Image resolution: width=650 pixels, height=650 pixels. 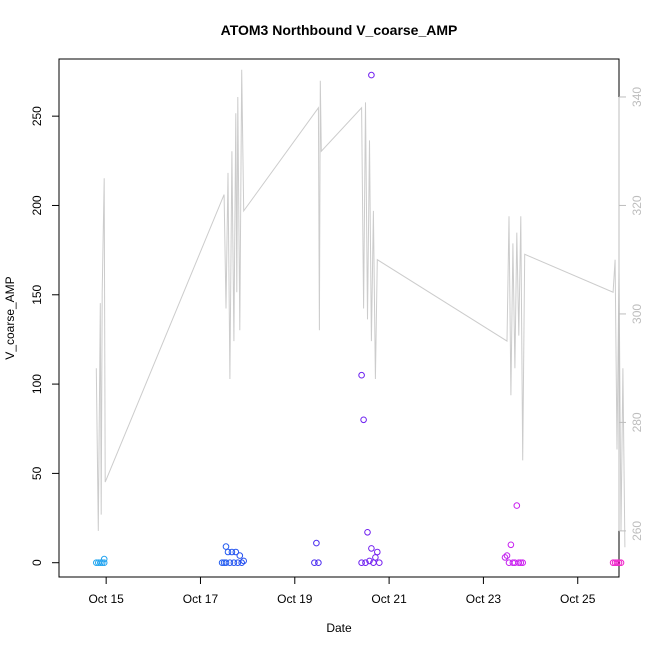 What do you see at coordinates (295, 599) in the screenshot?
I see `x-tick-label: Oct 19` at bounding box center [295, 599].